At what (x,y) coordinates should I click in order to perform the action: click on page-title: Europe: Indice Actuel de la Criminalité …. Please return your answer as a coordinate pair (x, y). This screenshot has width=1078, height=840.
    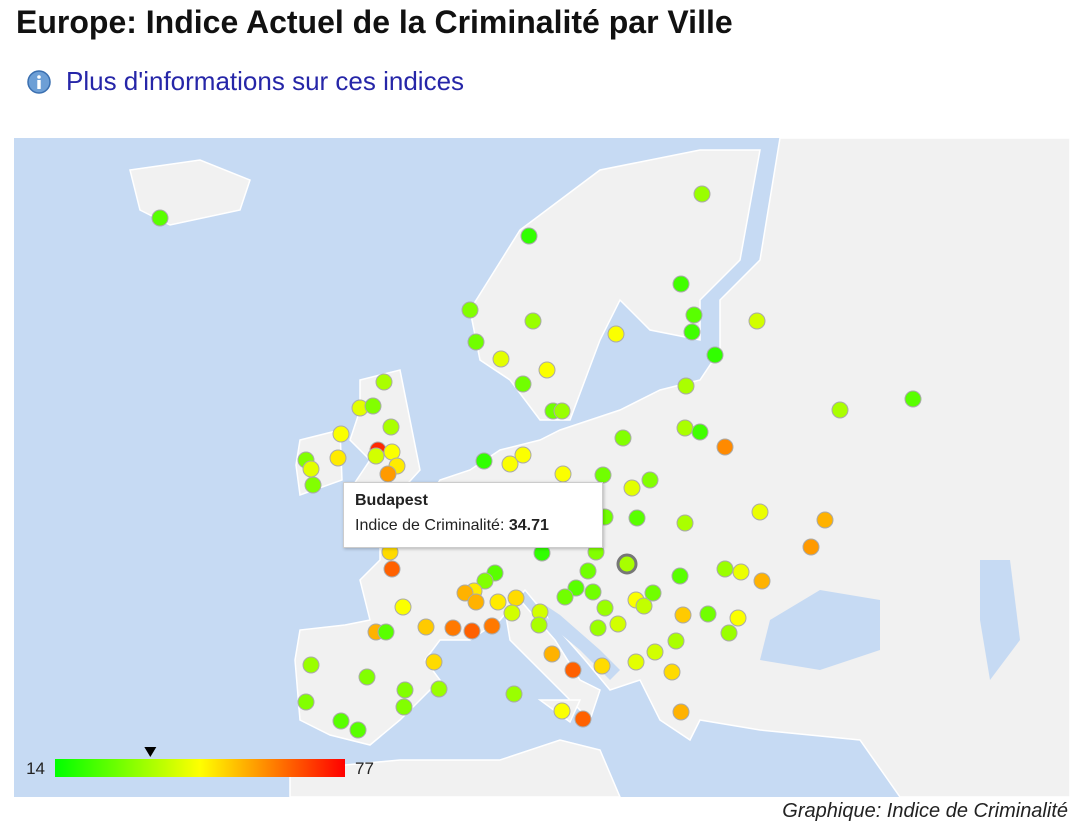
    Looking at the image, I should click on (374, 22).